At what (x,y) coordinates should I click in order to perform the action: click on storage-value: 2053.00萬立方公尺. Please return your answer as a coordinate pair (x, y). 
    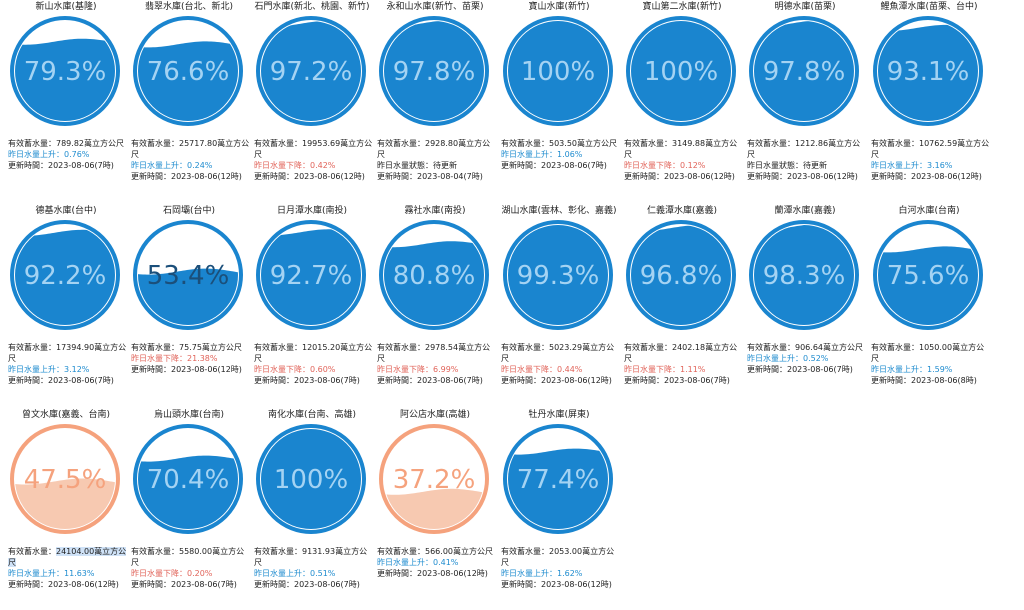
    Looking at the image, I should click on (558, 557).